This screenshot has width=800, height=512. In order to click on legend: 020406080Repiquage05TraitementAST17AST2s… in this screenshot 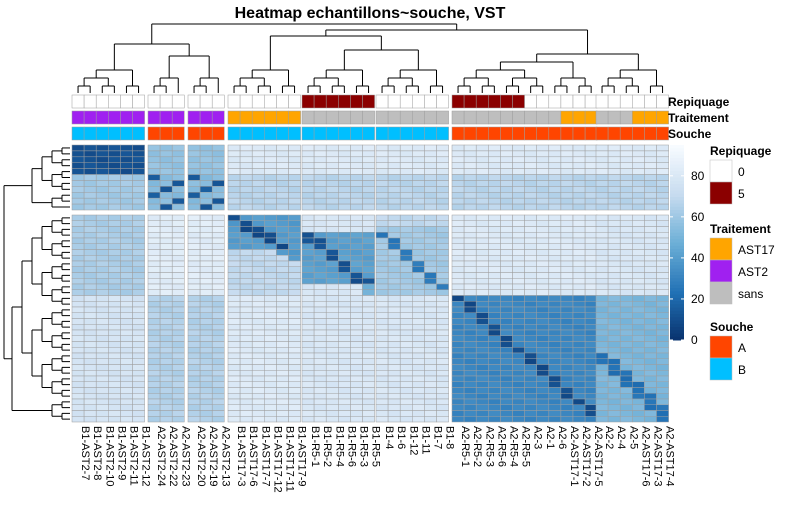, I will do `click(722, 262)`.